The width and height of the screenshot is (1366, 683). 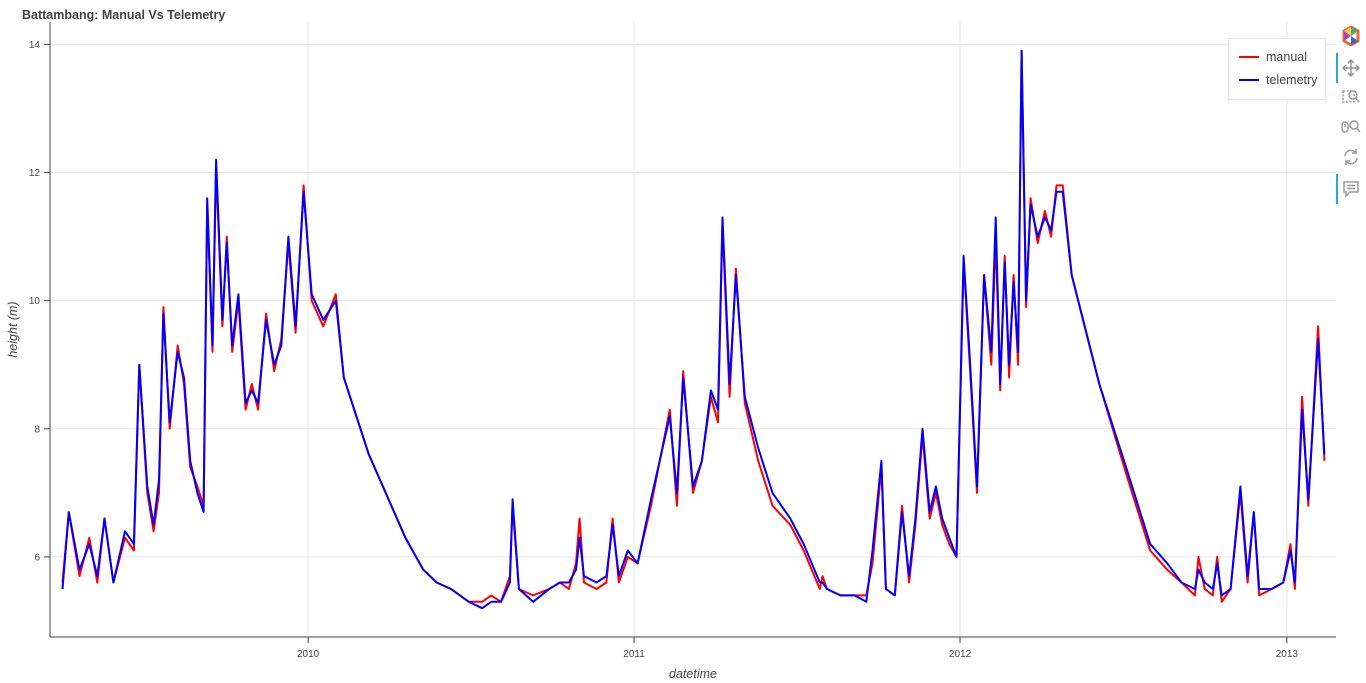 I want to click on y-tick-label: 8, so click(x=37, y=429).